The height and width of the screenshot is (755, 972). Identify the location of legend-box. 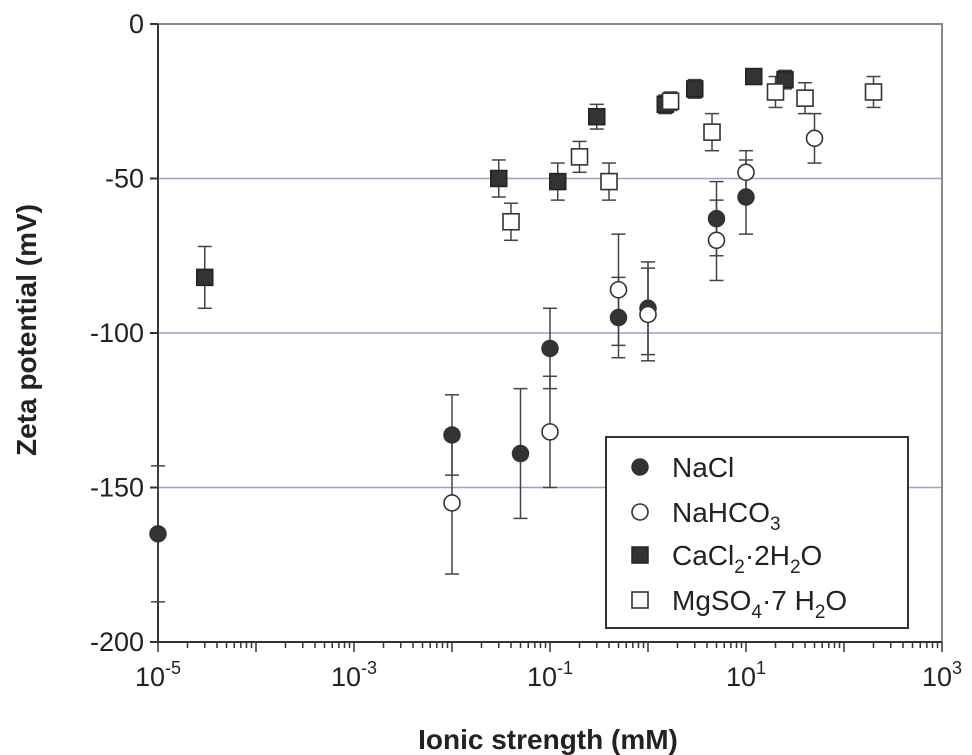
(757, 532).